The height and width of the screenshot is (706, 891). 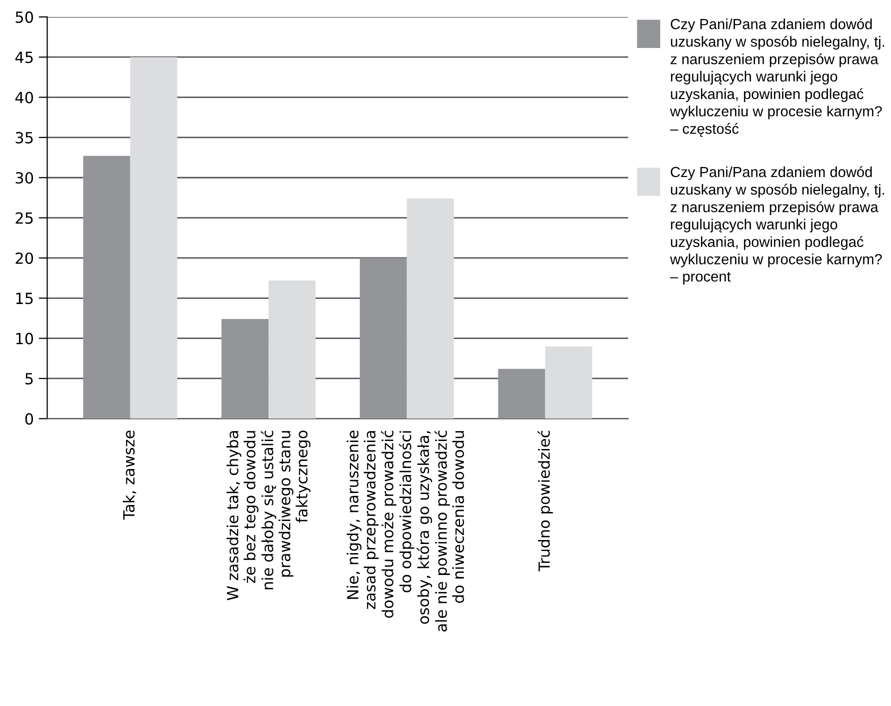 What do you see at coordinates (777, 225) in the screenshot?
I see `legend-label: Czy Pani/Pana zdaniem dowód uzuskany w sposób nielegalny, tj. z naruszeniem przepisów prawa regulujących warunki jego uzyskania, powinien podlegać wykluczeniu w procesie karnym? – procent` at bounding box center [777, 225].